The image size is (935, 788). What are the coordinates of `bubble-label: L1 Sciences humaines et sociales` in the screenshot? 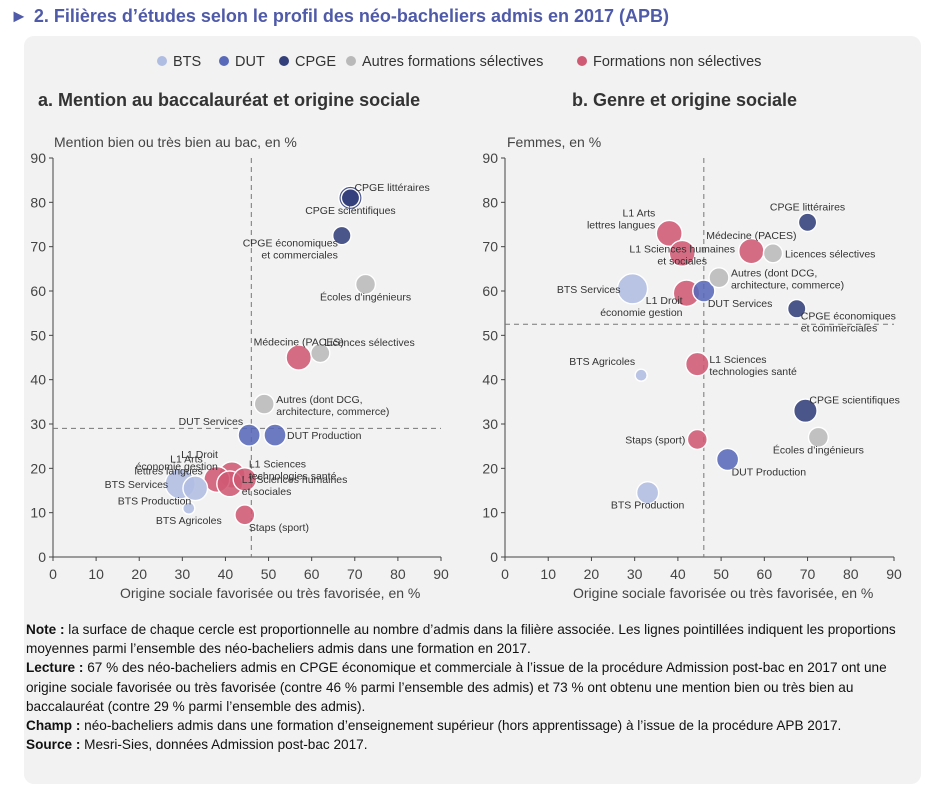 It's located at (682, 255).